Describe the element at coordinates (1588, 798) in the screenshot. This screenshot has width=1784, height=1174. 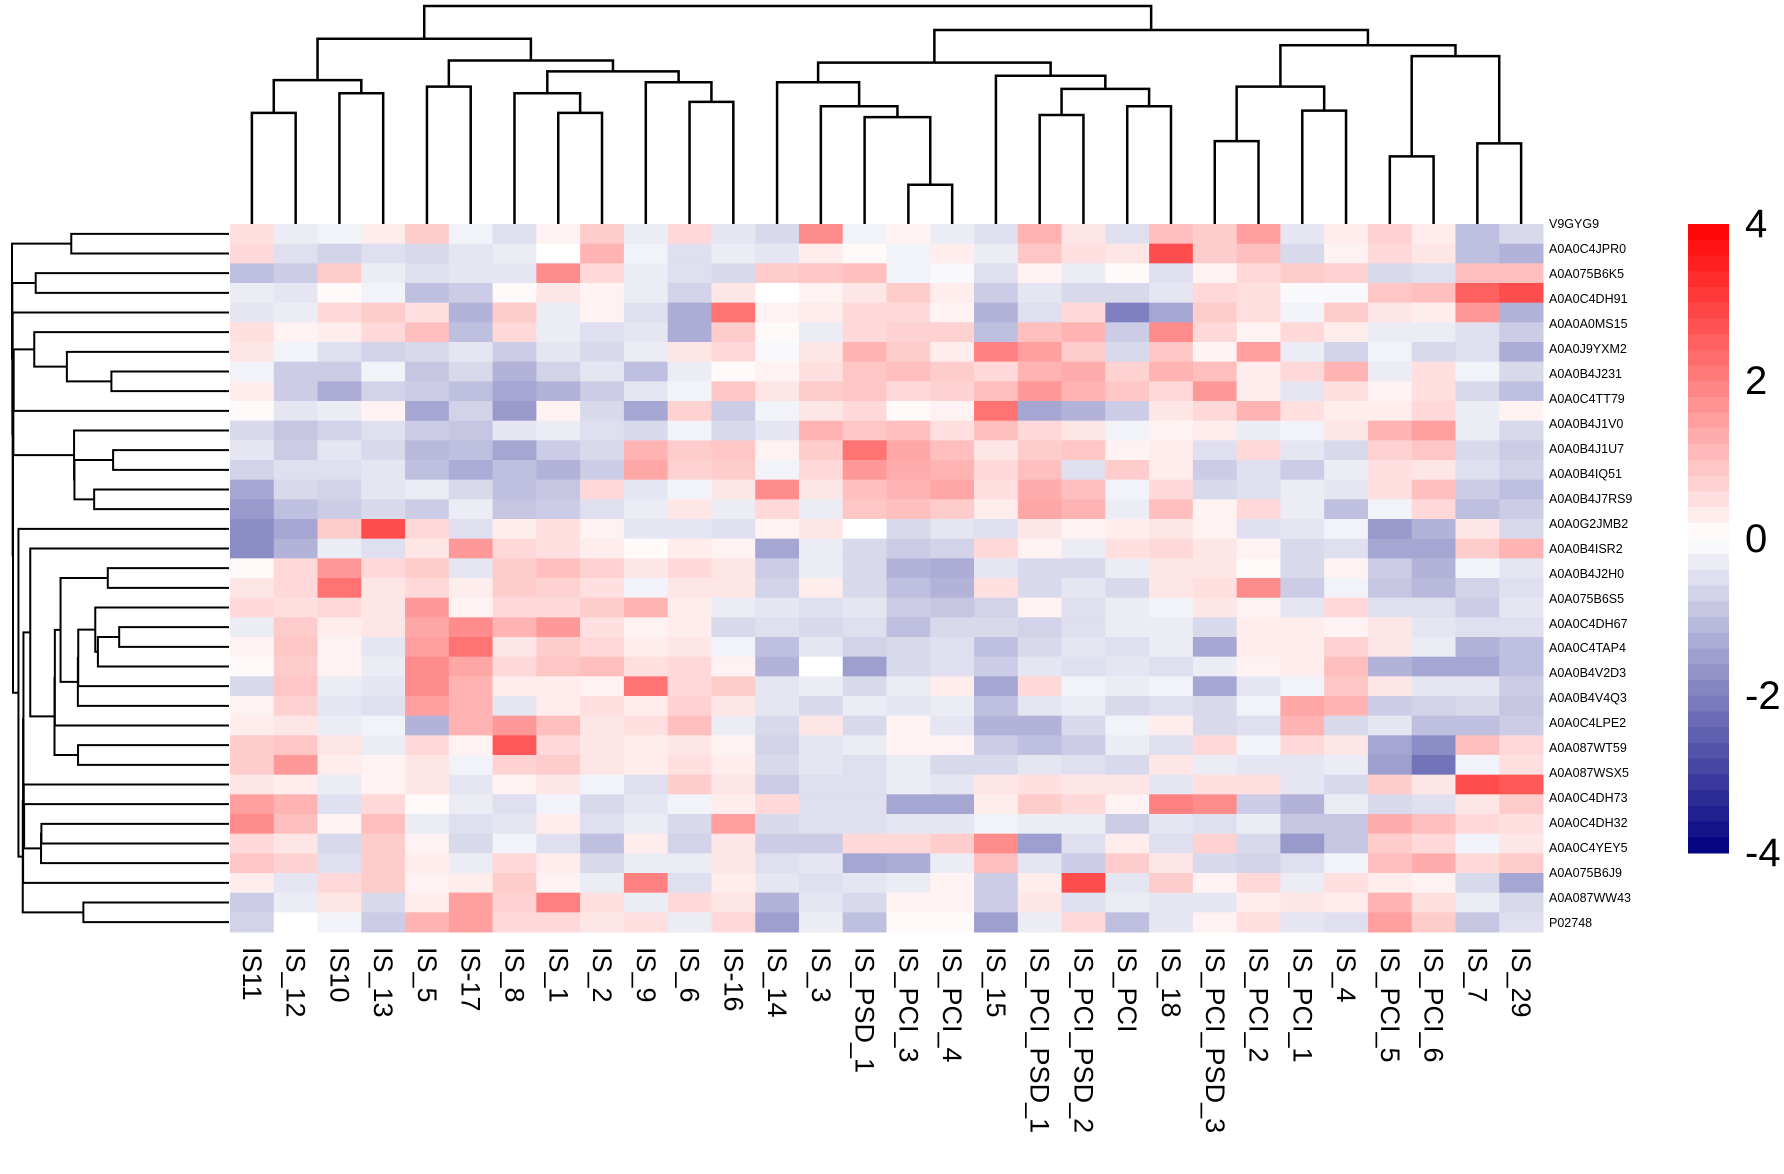
I see `row-label: A0A0C4DH73` at that location.